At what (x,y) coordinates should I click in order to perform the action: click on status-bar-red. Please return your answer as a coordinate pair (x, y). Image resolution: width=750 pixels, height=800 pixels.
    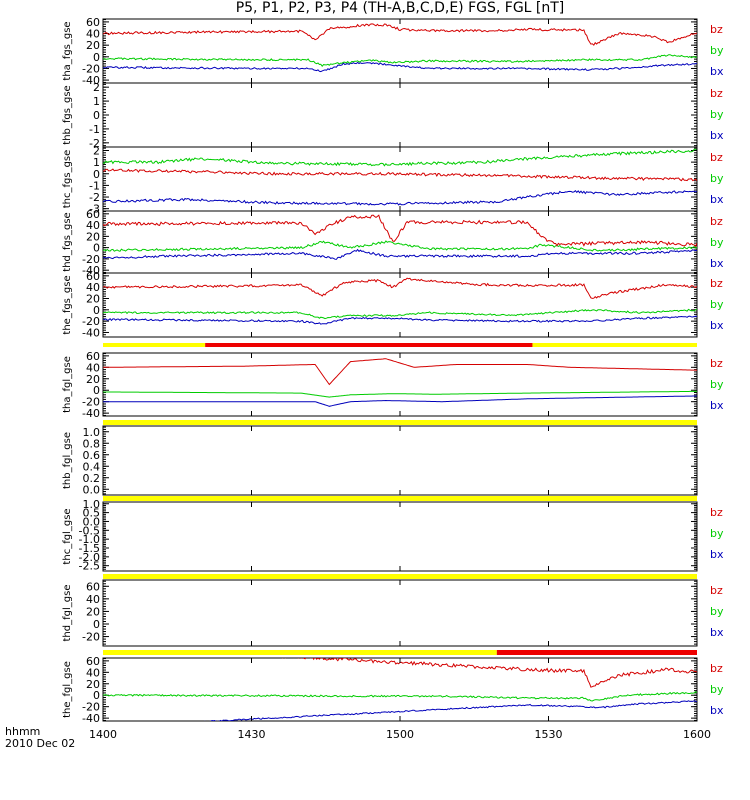
    Looking at the image, I should click on (596, 652).